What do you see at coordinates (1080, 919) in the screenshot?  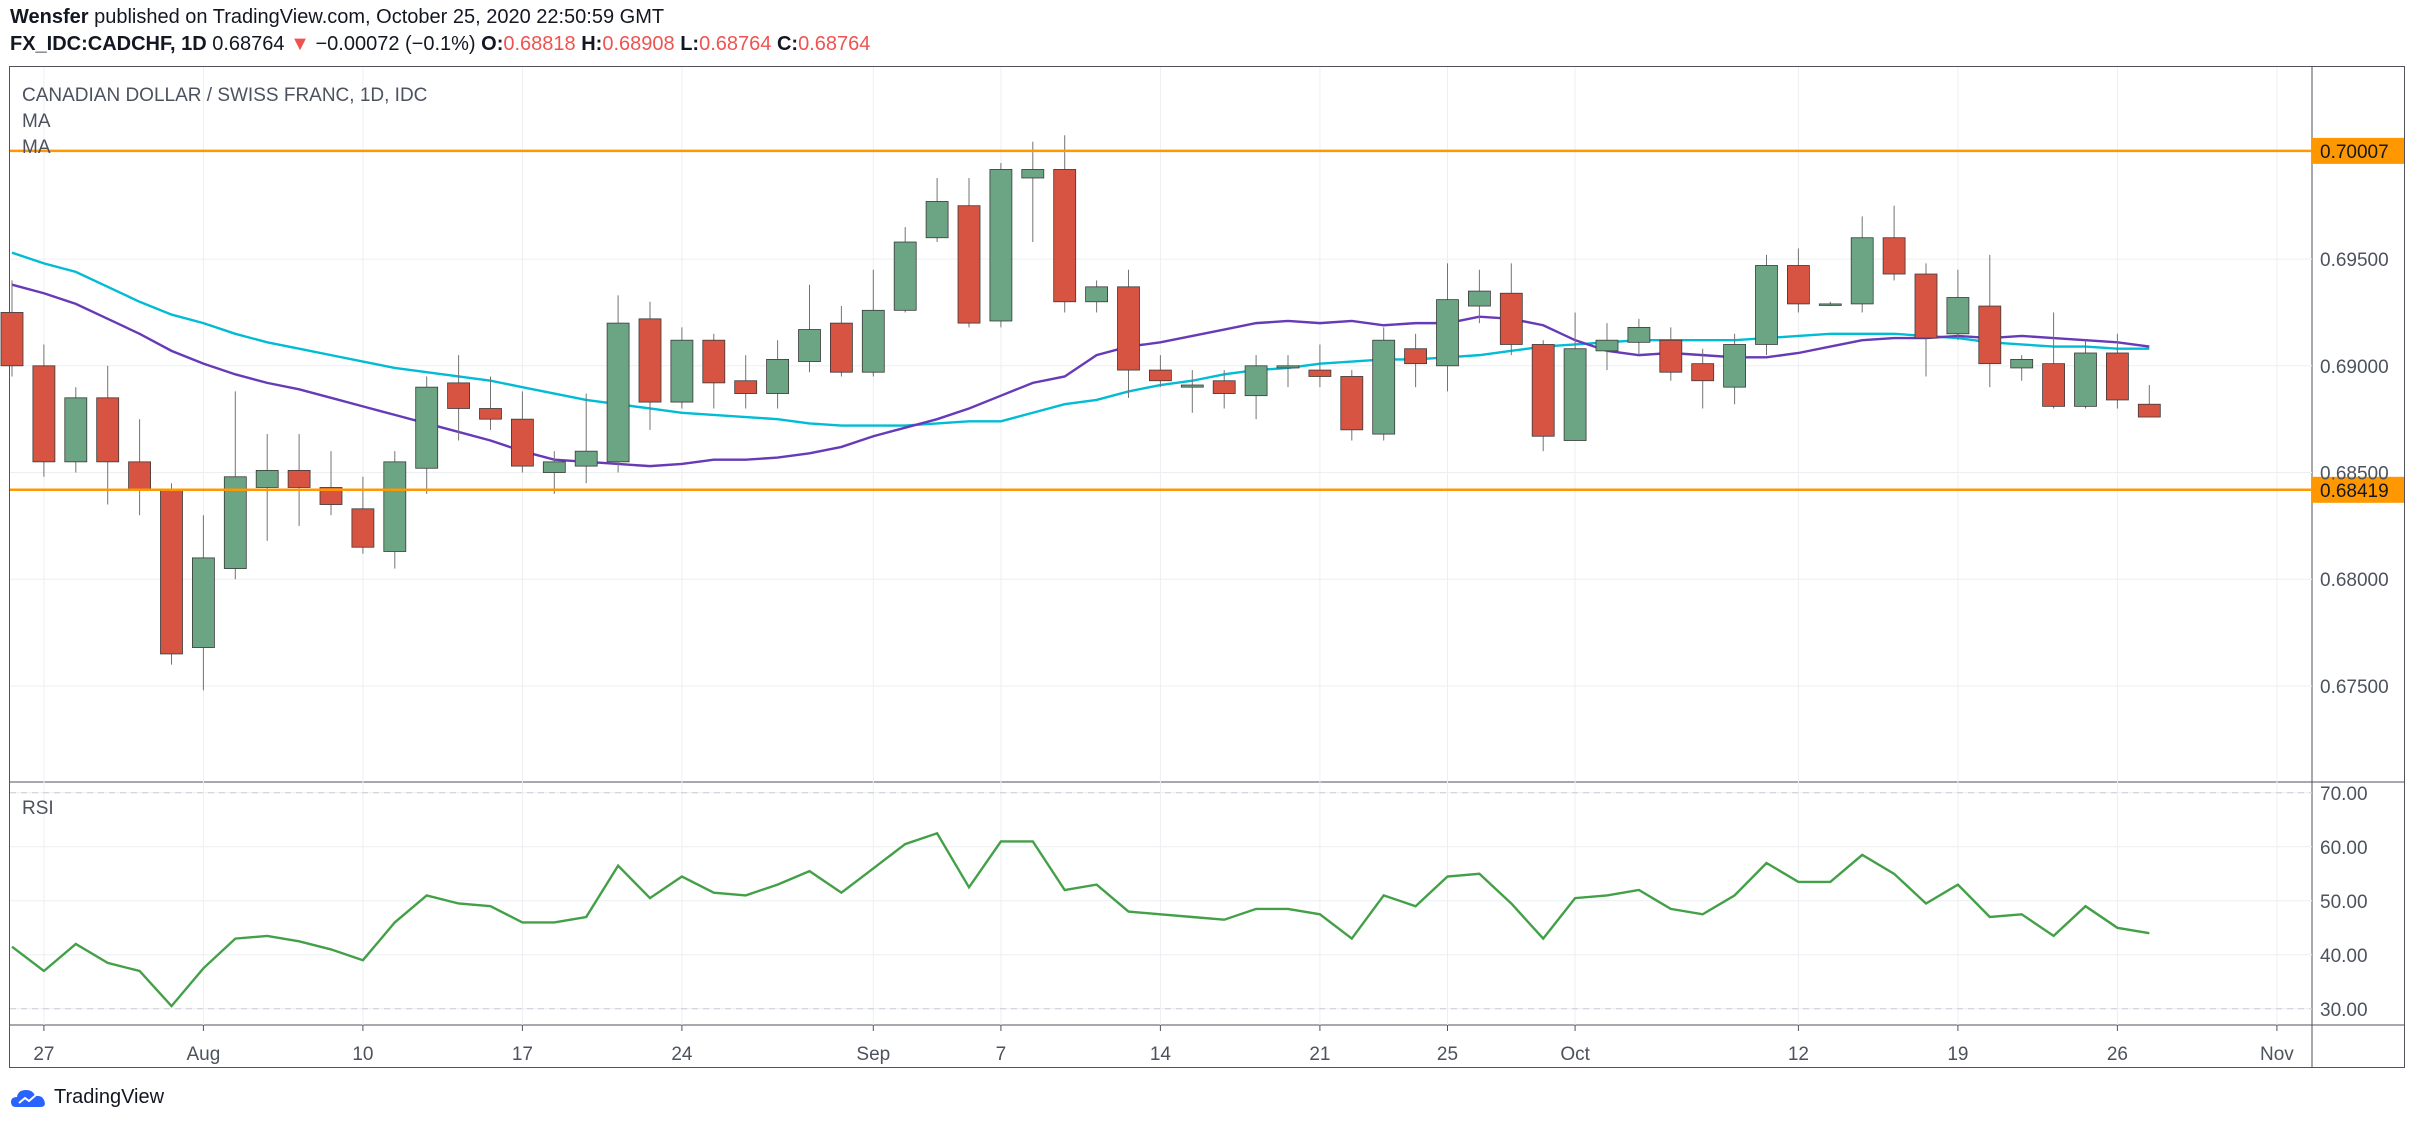 I see `rsi-series-line` at bounding box center [1080, 919].